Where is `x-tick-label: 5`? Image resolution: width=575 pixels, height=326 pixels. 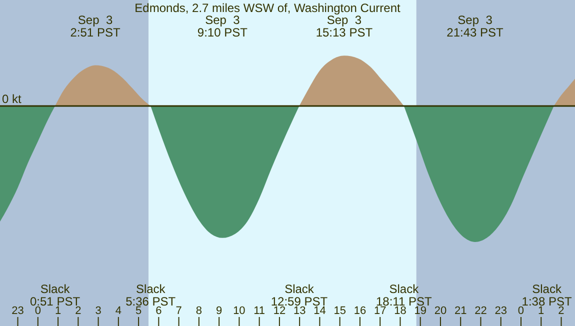 x-tick-label: 5 is located at coordinates (138, 311).